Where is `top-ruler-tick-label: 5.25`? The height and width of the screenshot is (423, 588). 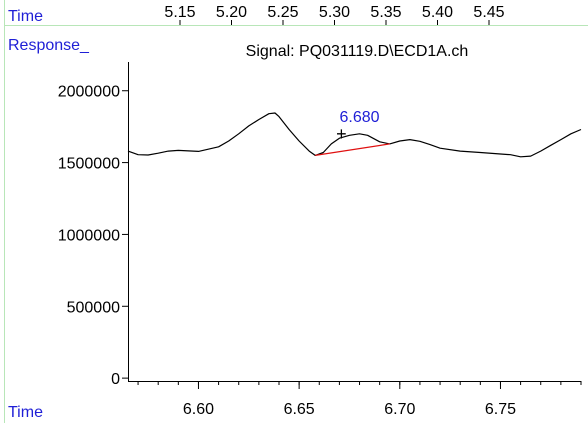 top-ruler-tick-label: 5.25 is located at coordinates (282, 12).